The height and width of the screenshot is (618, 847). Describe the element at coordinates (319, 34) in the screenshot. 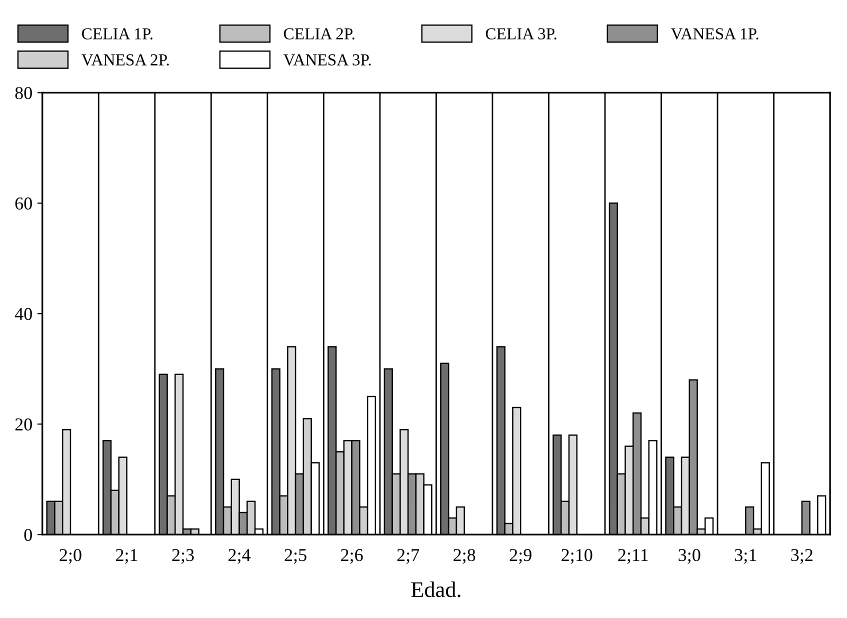

I see `legend-label: CELIA 2P.` at that location.